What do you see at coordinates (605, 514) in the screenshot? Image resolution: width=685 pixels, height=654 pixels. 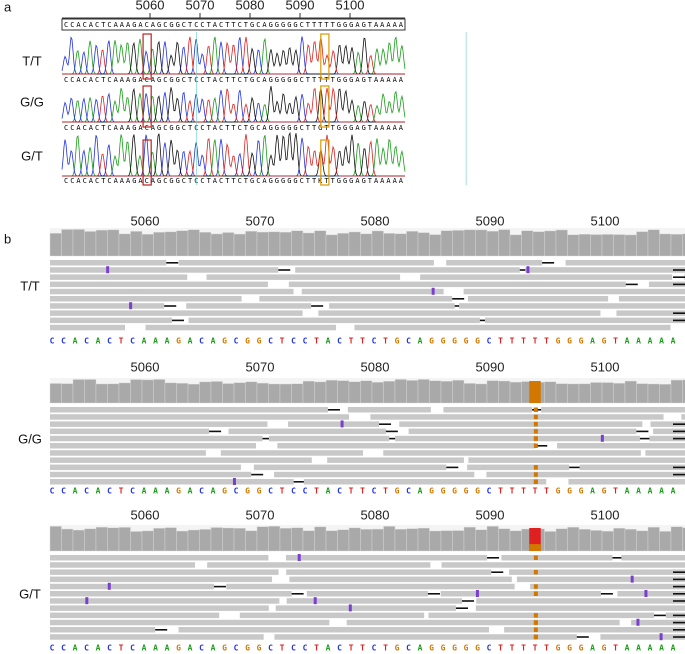 I see `tick-label: 5100` at bounding box center [605, 514].